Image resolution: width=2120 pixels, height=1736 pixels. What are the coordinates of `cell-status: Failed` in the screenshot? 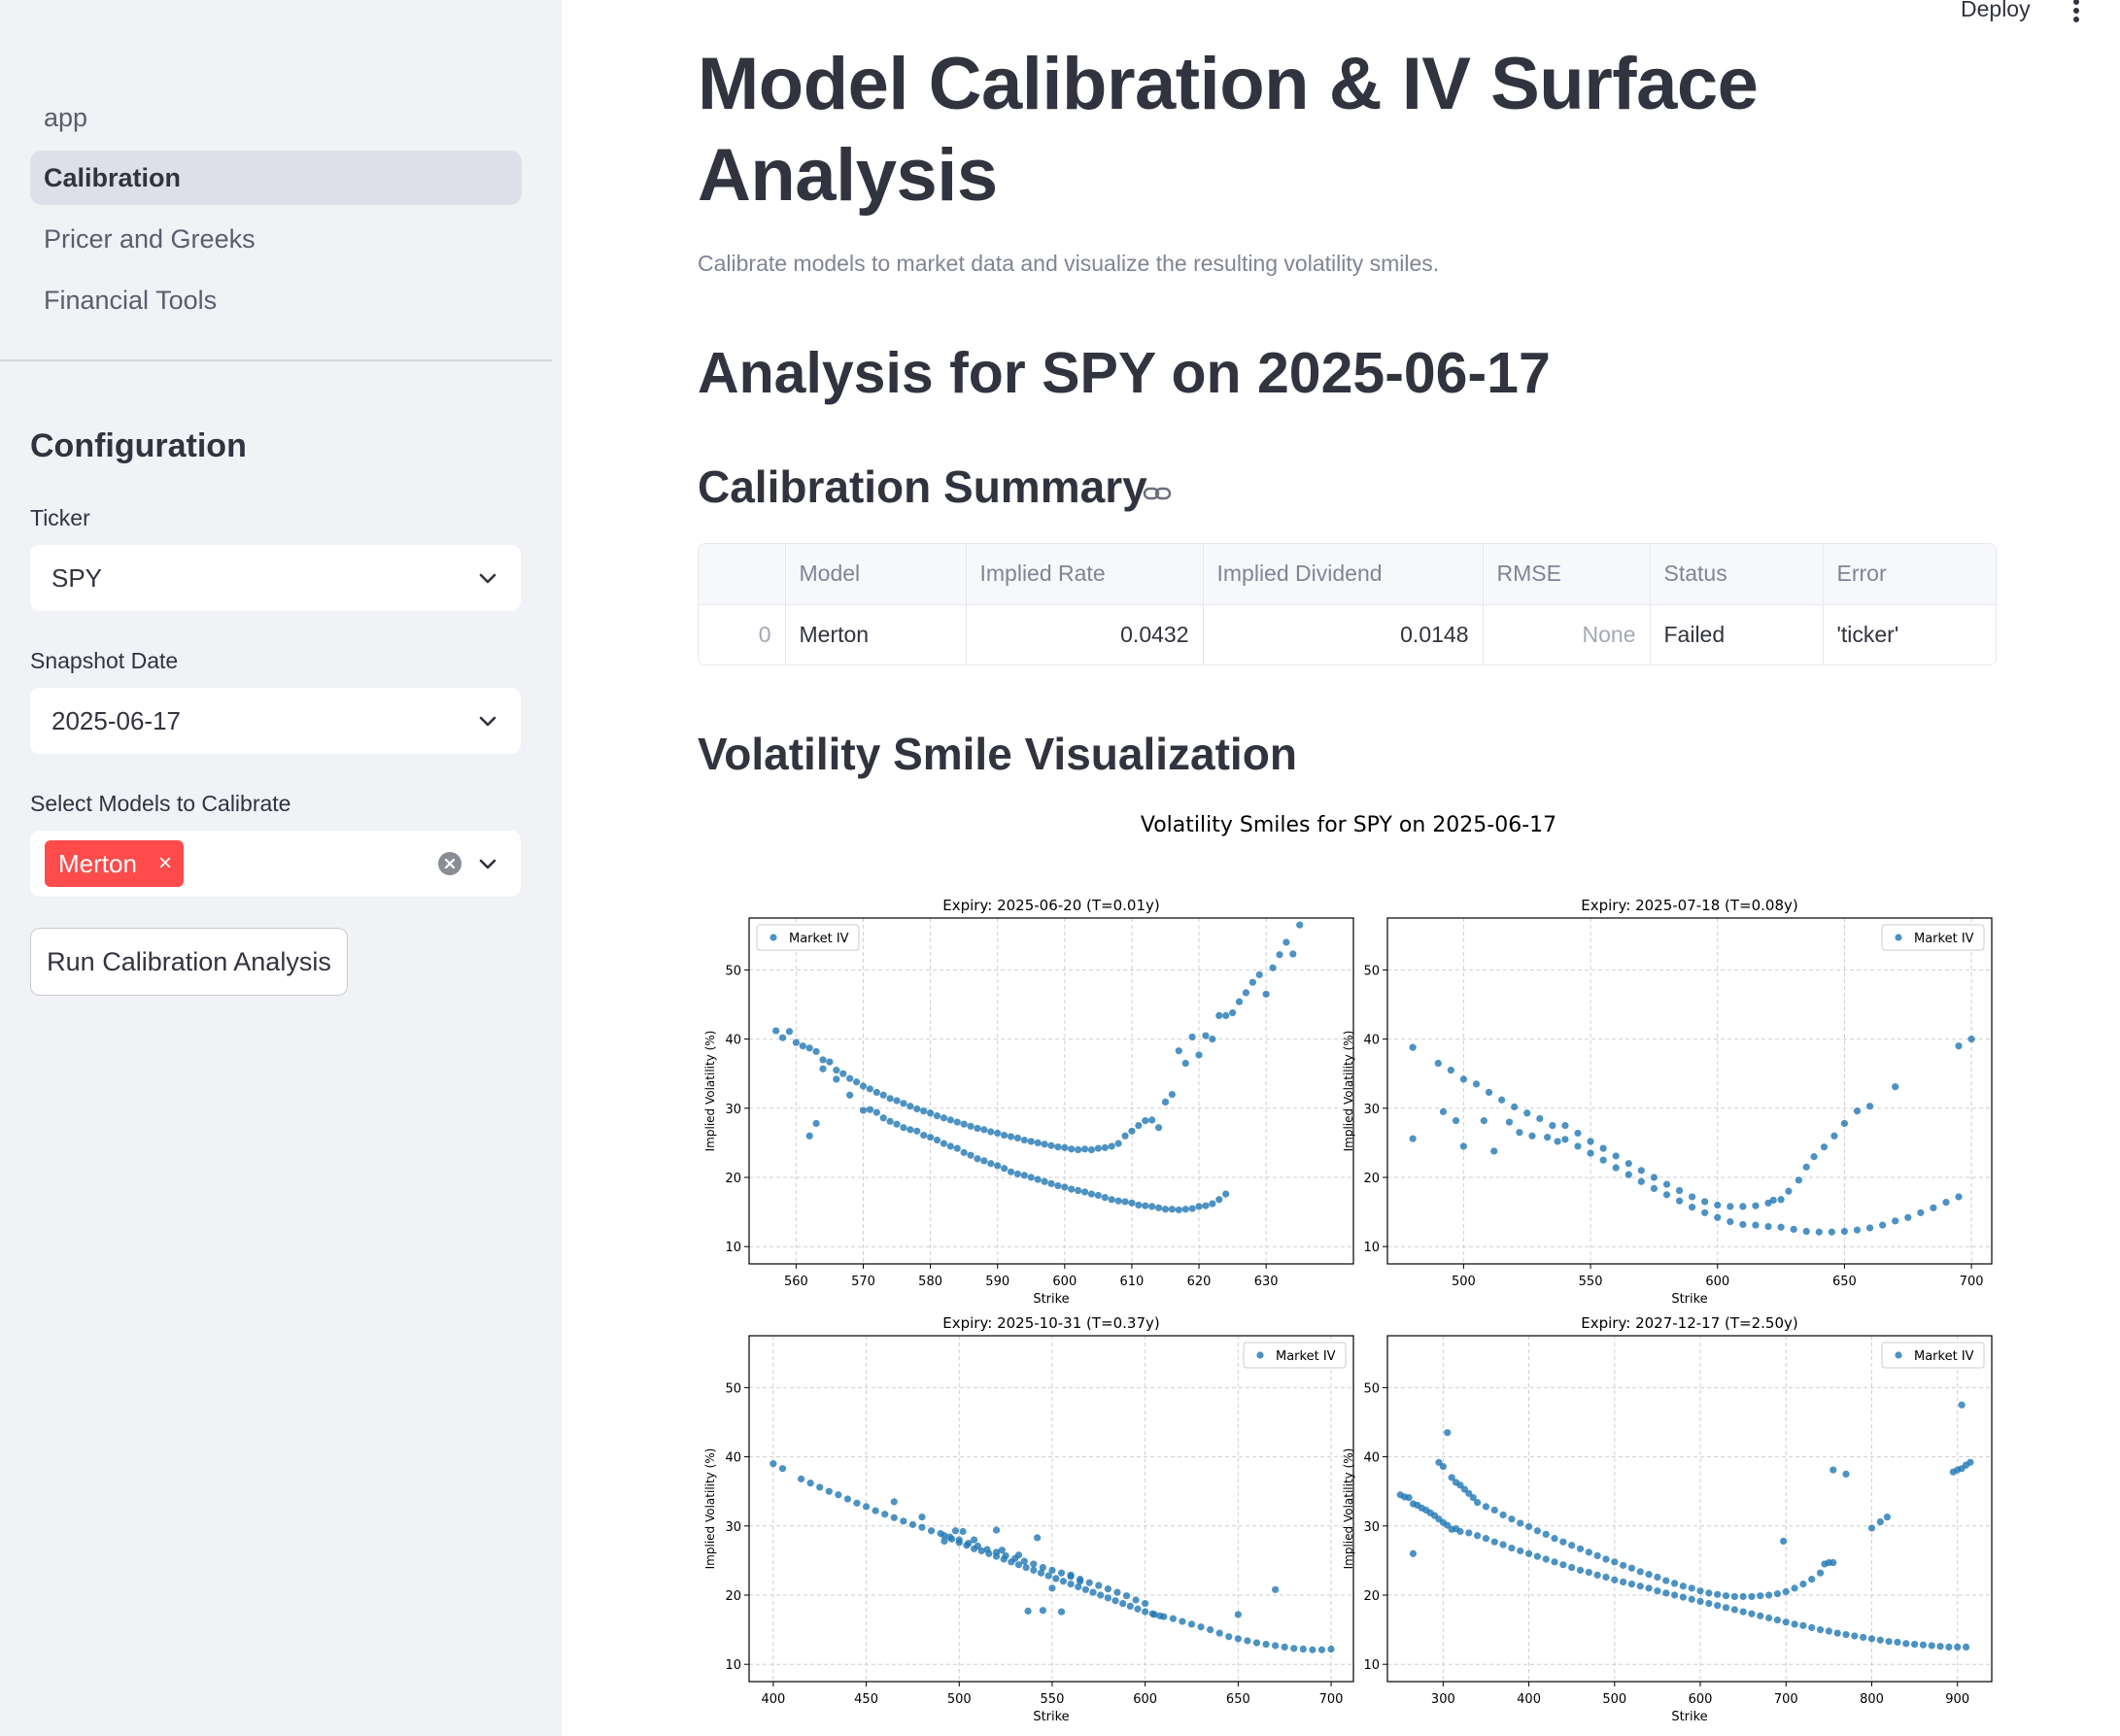 It's located at (1737, 634).